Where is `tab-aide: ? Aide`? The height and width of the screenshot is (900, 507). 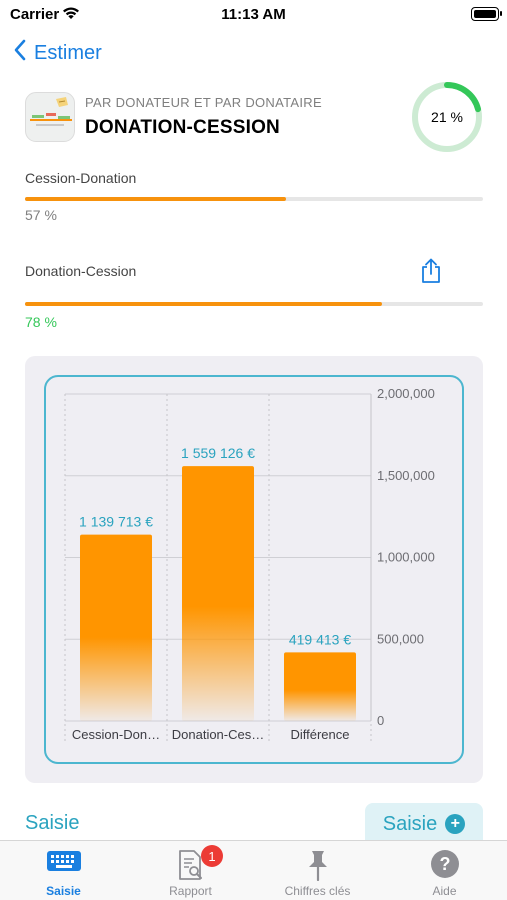 tab-aide: ? Aide is located at coordinates (444, 870).